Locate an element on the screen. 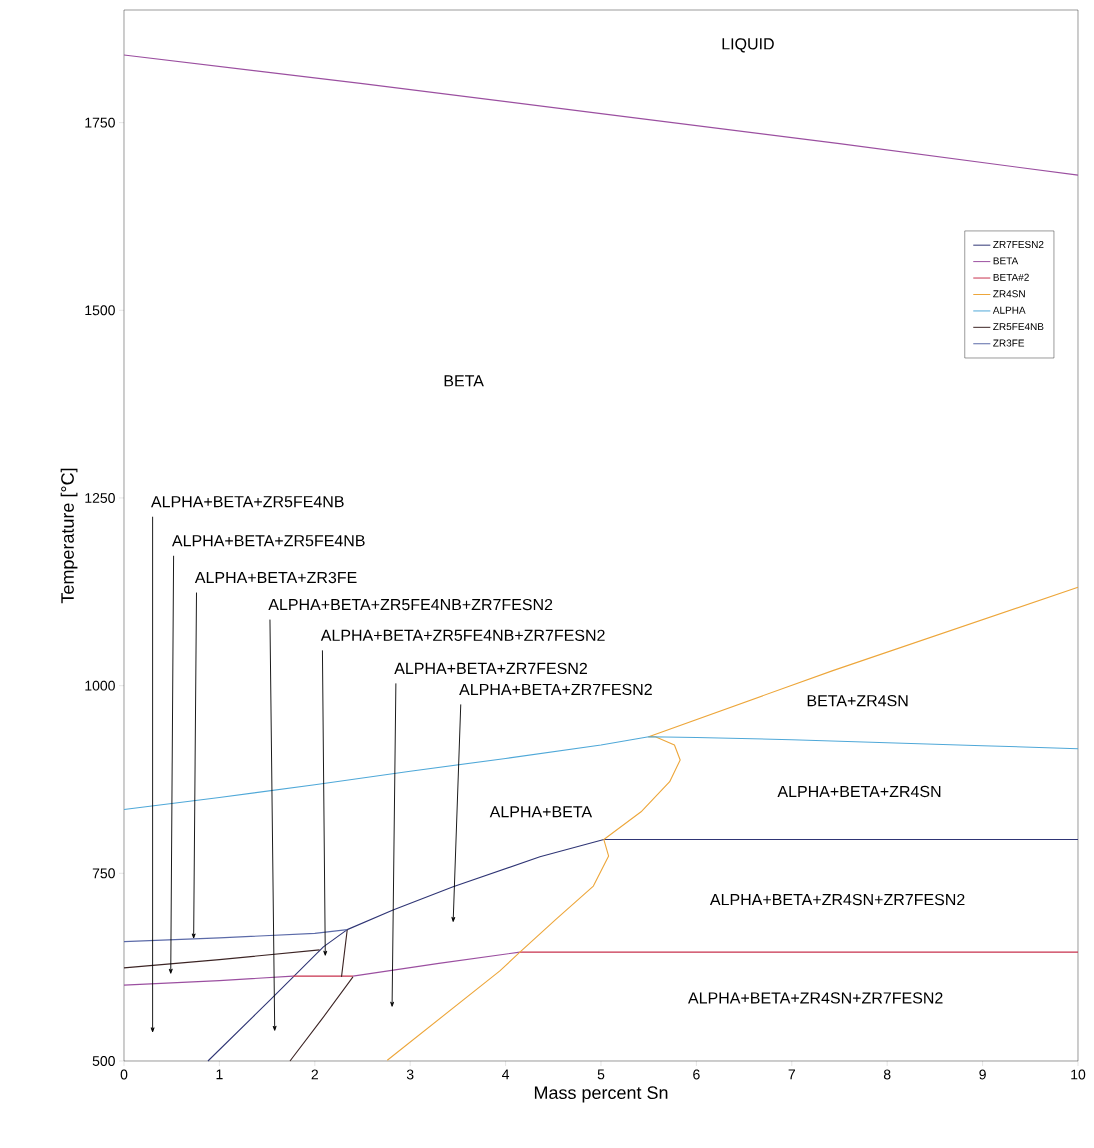 This screenshot has height=1148, width=1094. x-tick-label: 5 is located at coordinates (601, 1074).